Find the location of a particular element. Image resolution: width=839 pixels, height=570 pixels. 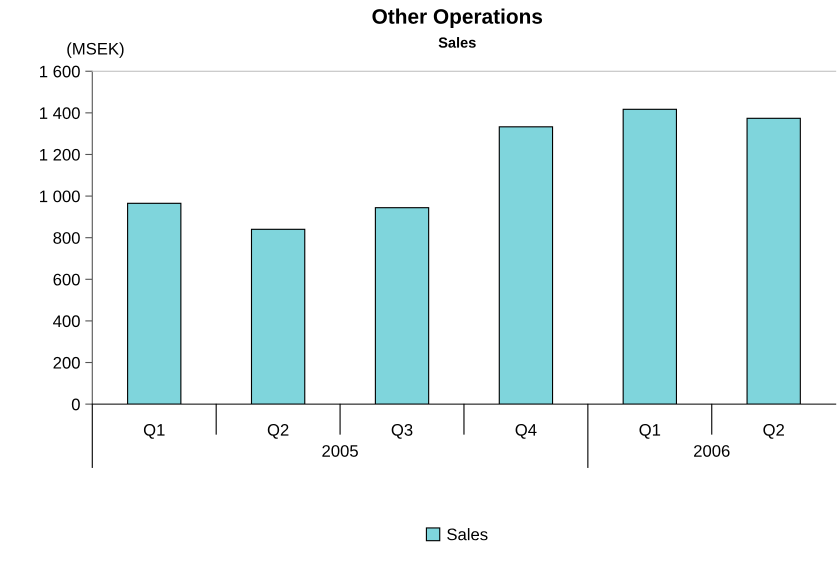

y-tick-label: 400 is located at coordinates (66, 321).